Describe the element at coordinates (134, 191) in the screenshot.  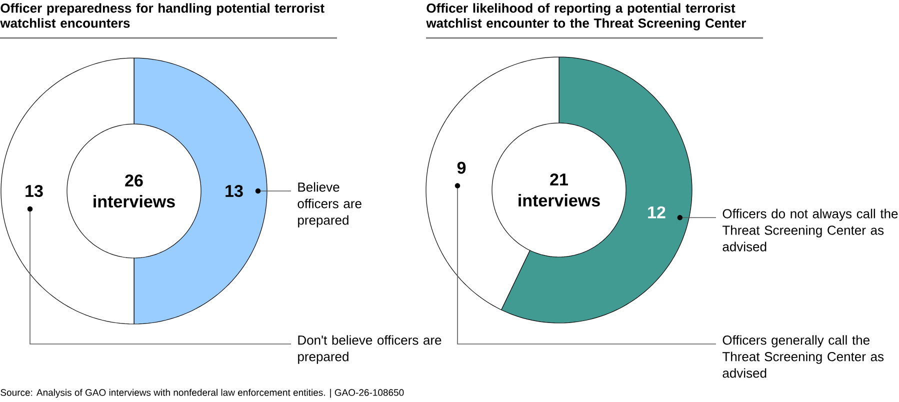
I see `text: 26 interviews` at that location.